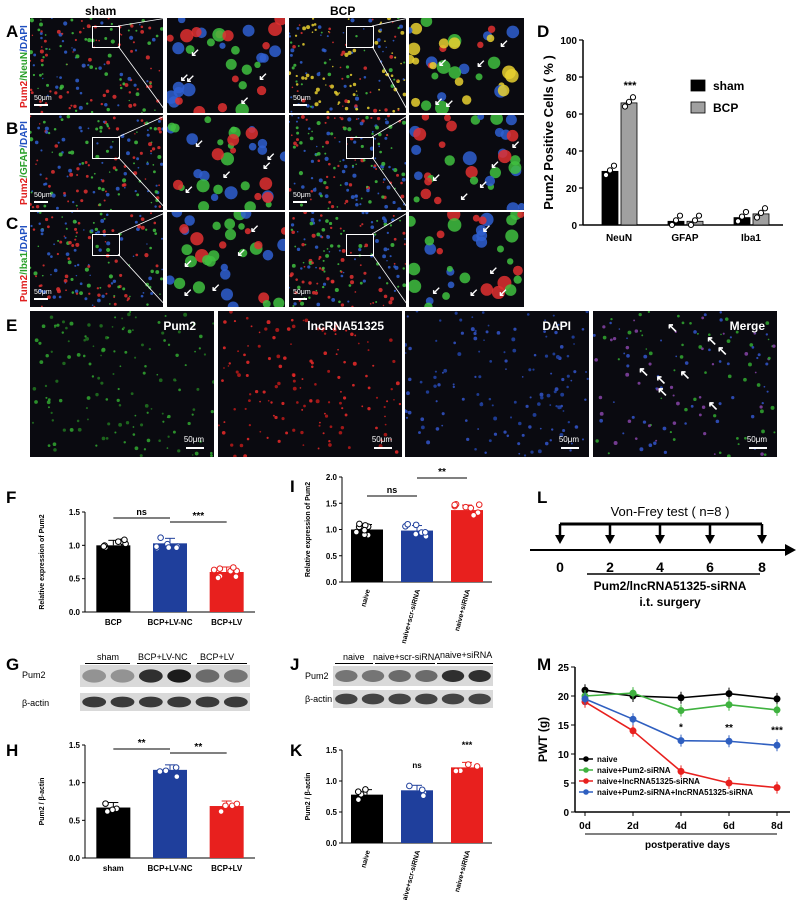 This screenshot has height=902, width=800. Describe the element at coordinates (24, 263) in the screenshot. I see `row-label-iba1: Pum2/Iba1/DAPI` at that location.